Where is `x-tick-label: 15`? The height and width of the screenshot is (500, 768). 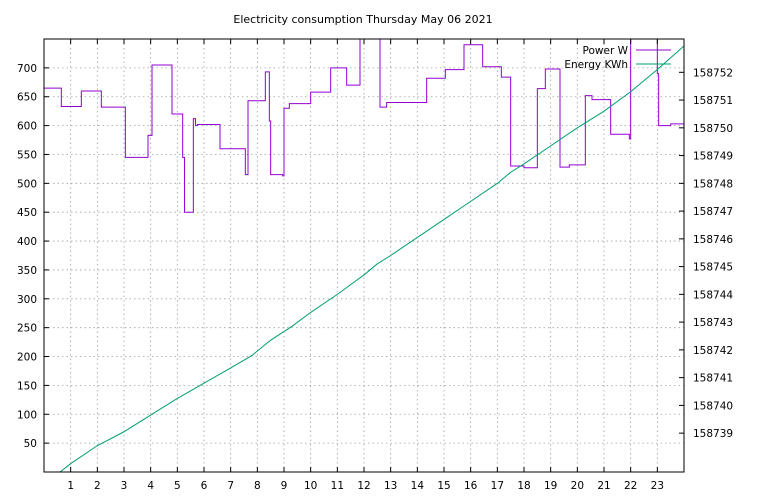 x-tick-label: 15 is located at coordinates (443, 486).